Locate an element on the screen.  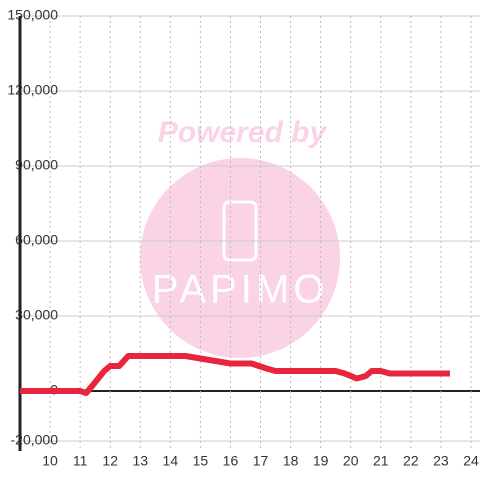
y-tick-label: 60,000 is located at coordinates (36, 240).